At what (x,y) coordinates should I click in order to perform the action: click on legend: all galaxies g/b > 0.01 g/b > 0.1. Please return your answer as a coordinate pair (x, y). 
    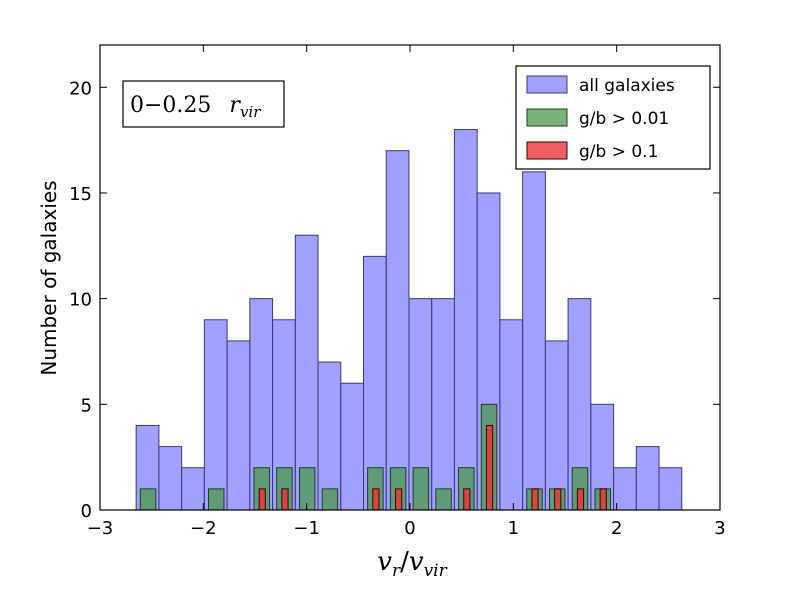
    Looking at the image, I should click on (613, 117).